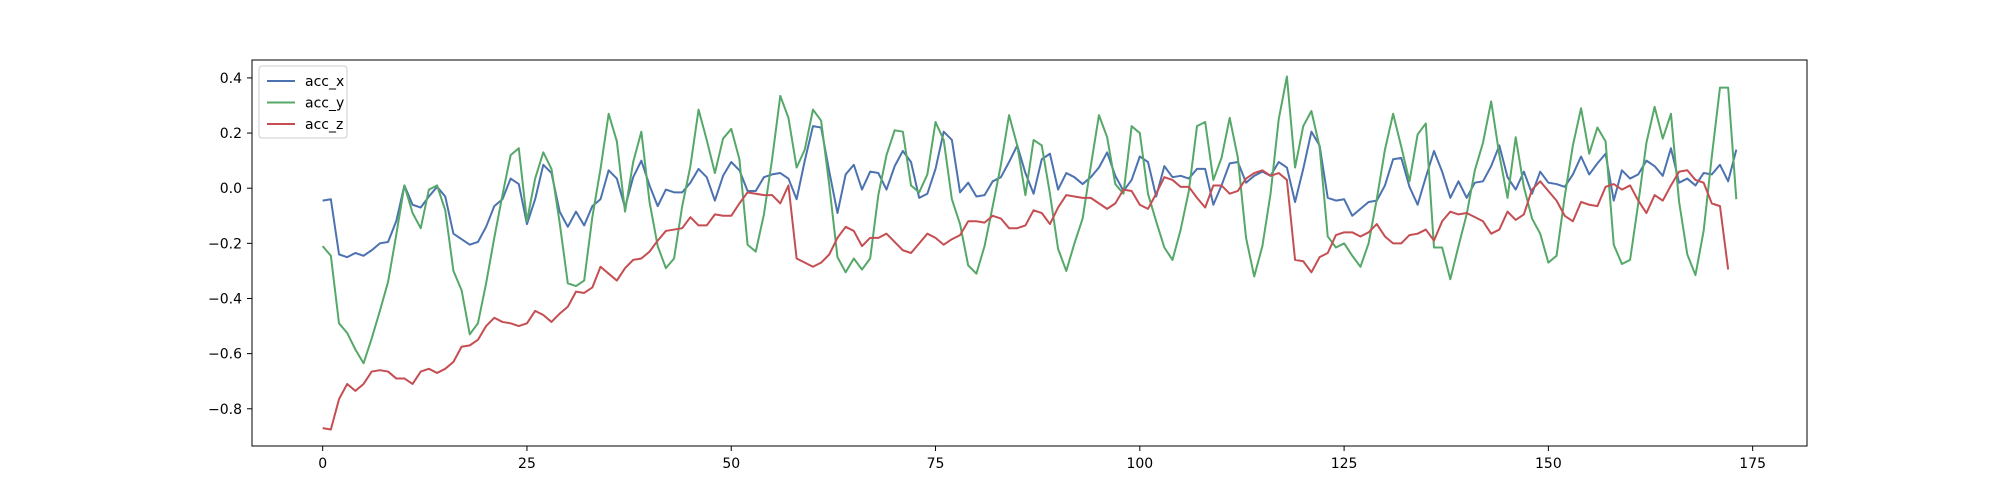 The height and width of the screenshot is (500, 2000). Describe the element at coordinates (231, 79) in the screenshot. I see `y-tick-label: 0.4` at that location.